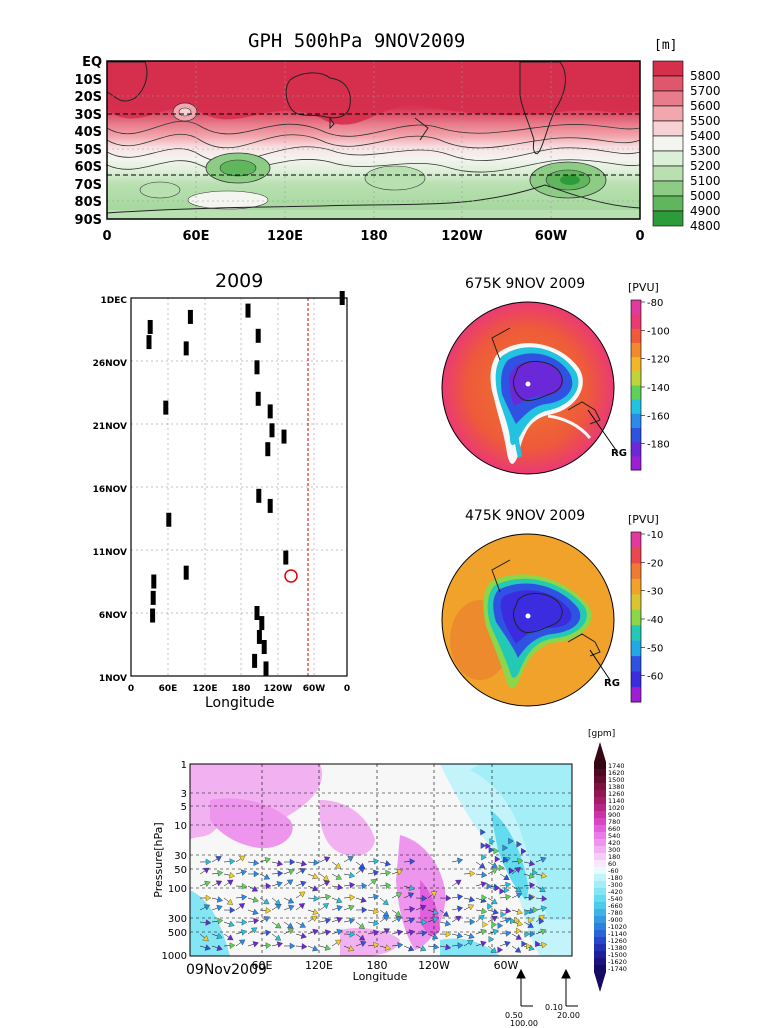  Describe the element at coordinates (88, 97) in the screenshot. I see `gph-ytick-20s: 20S` at that location.